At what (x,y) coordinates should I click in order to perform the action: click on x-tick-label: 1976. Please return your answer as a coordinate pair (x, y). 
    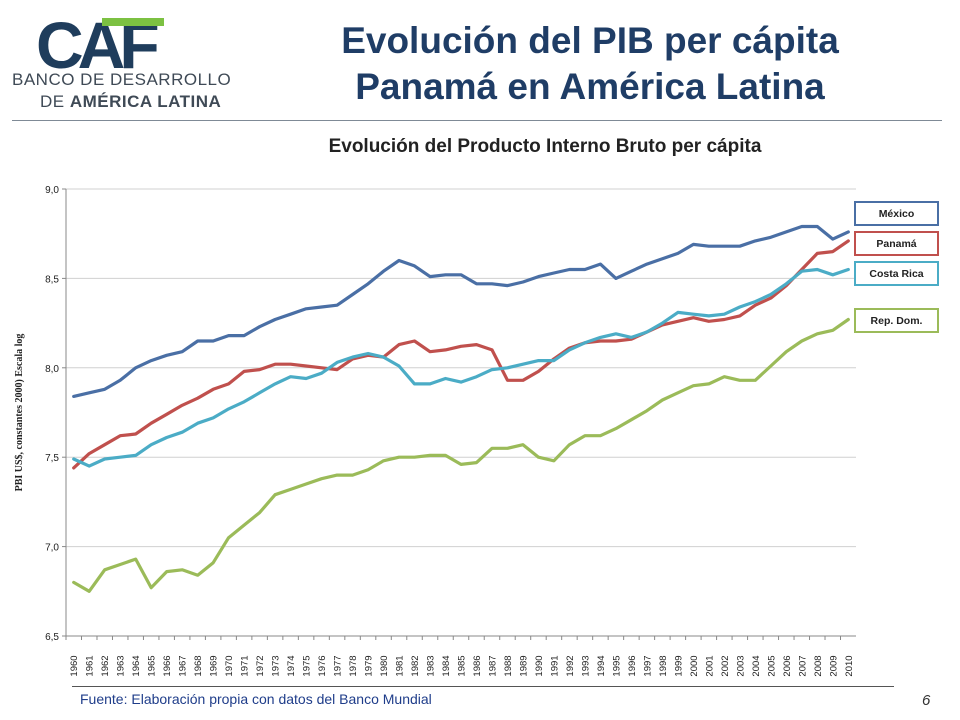
    Looking at the image, I should click on (322, 665).